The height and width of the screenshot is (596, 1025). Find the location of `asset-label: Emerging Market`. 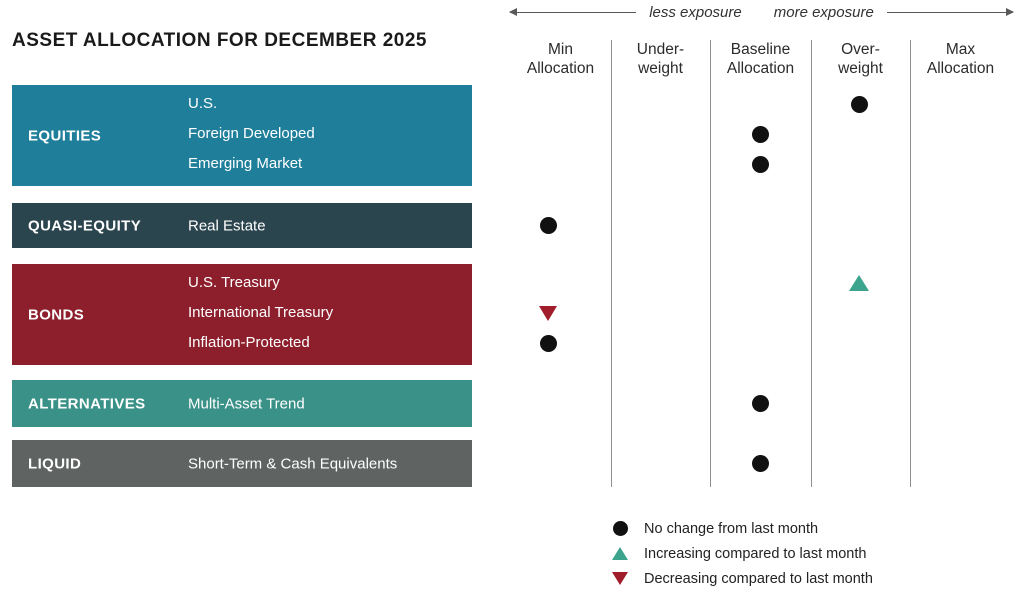

asset-label: Emerging Market is located at coordinates (245, 163).